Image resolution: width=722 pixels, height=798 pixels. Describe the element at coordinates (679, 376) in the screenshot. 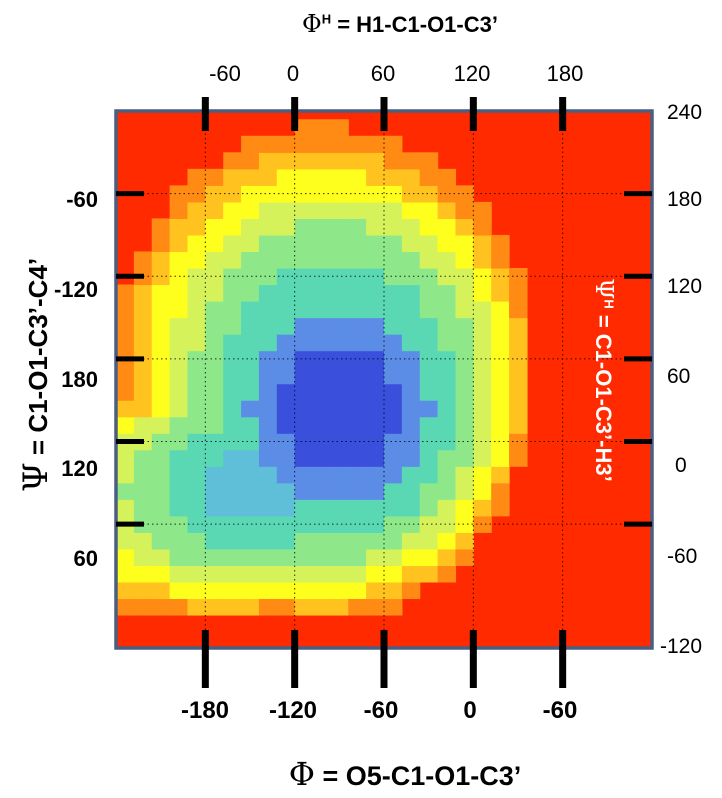

I see `right-tick-label: 60` at that location.